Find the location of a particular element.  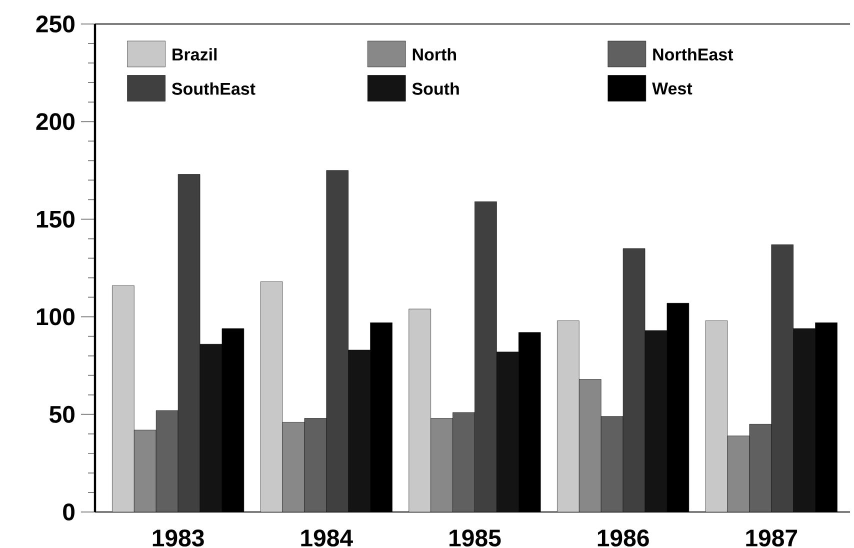

x-tick-label: 1987 is located at coordinates (772, 538).